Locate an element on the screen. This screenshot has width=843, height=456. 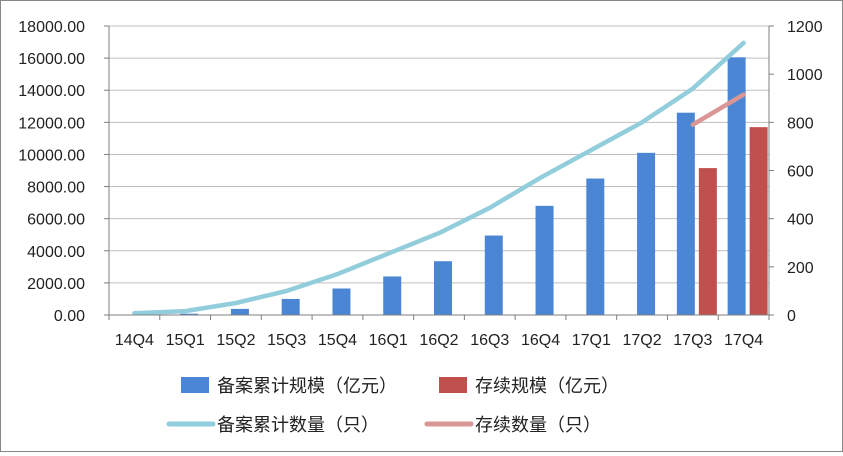
left-tick-label: 8000.00 is located at coordinates (56, 188).